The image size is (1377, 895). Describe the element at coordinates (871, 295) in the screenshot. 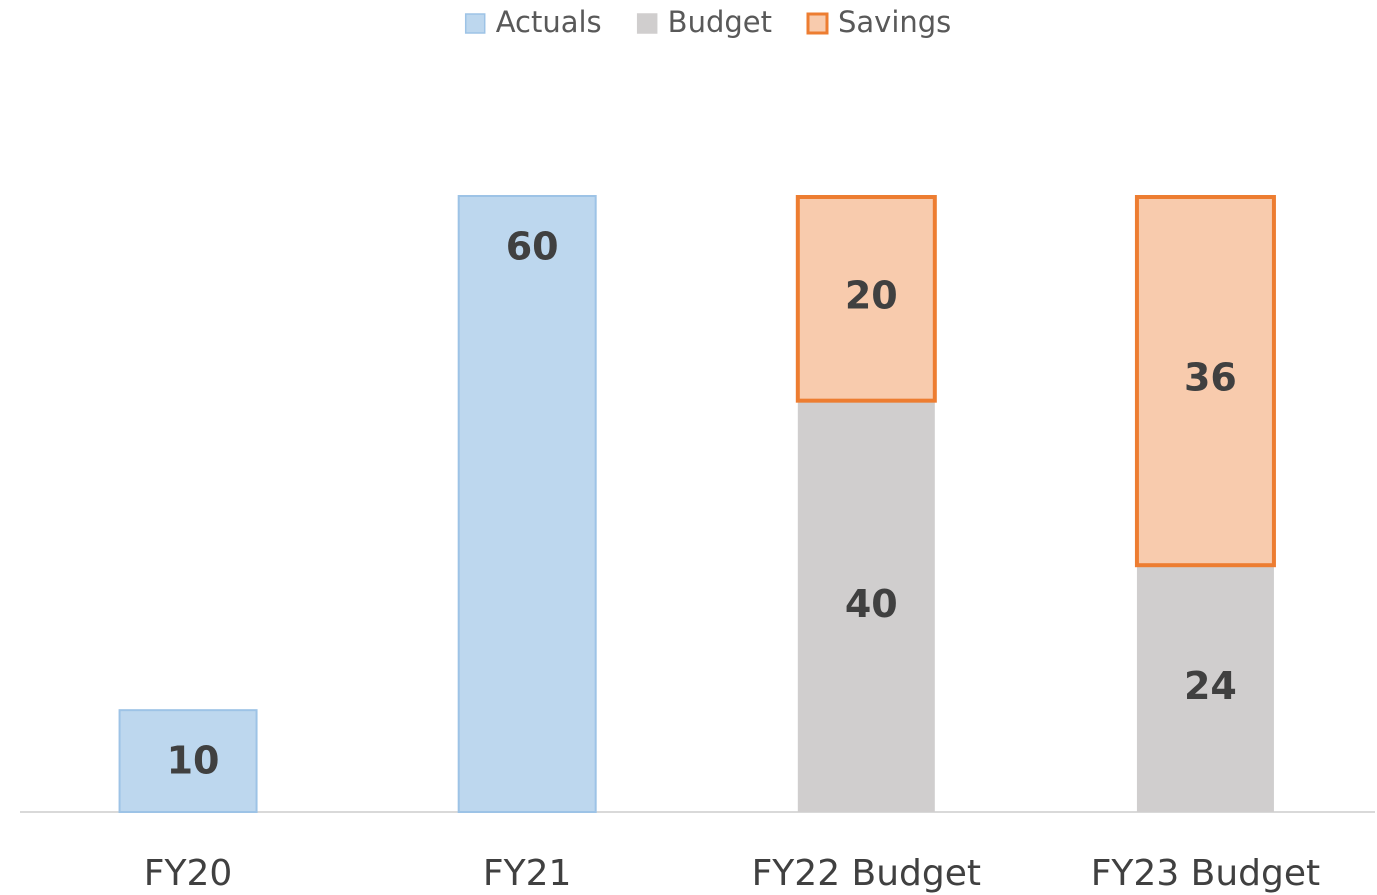

I see `data-label: 20` at that location.